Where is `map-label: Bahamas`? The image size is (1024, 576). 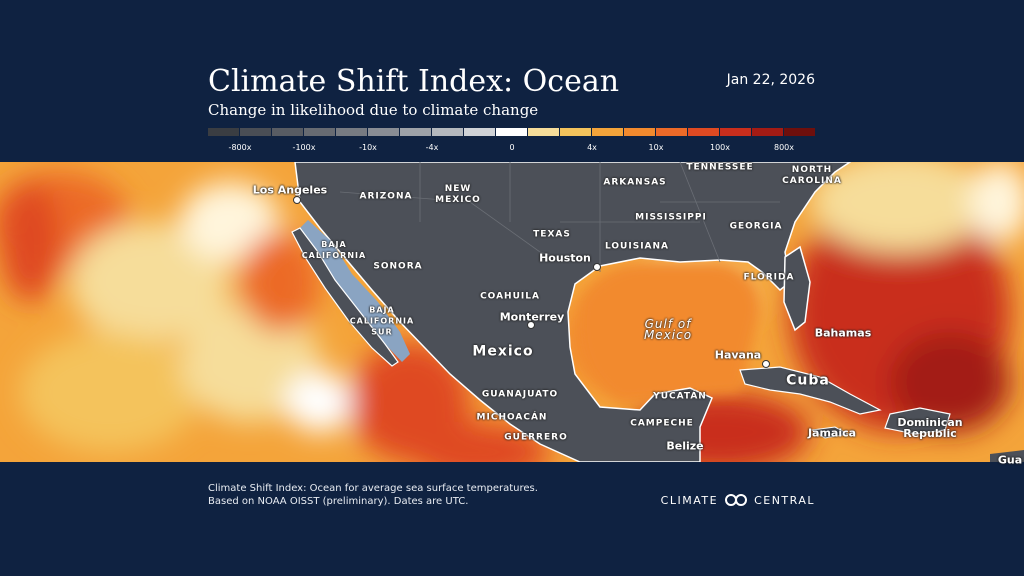 map-label: Bahamas is located at coordinates (843, 333).